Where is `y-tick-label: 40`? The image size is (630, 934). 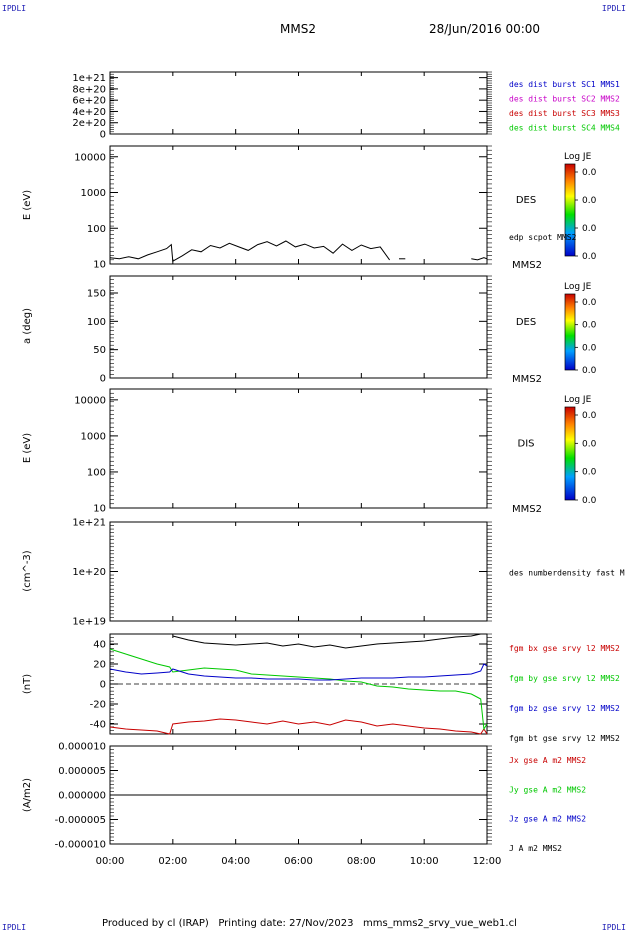
y-tick-label: 40 is located at coordinates (99, 645).